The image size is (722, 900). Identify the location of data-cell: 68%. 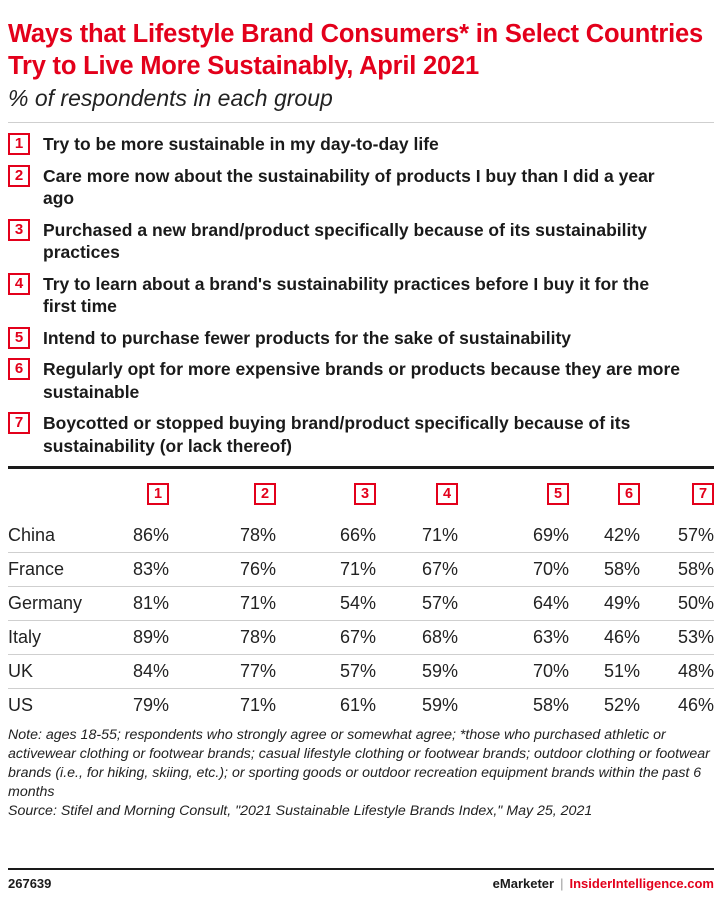
(417, 637).